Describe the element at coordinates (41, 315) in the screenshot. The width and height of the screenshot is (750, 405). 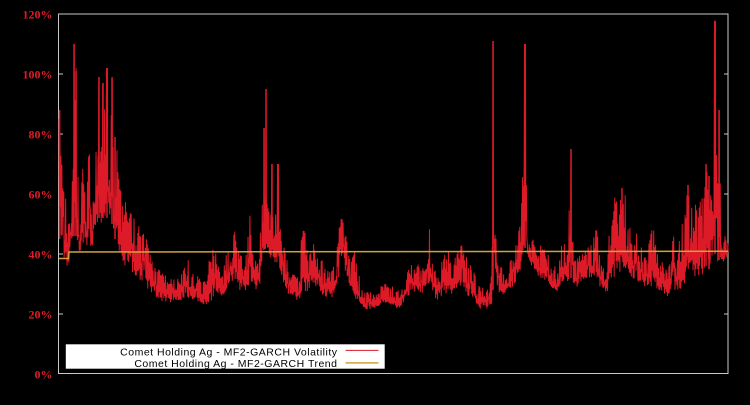
I see `svg-text: 20%` at that location.